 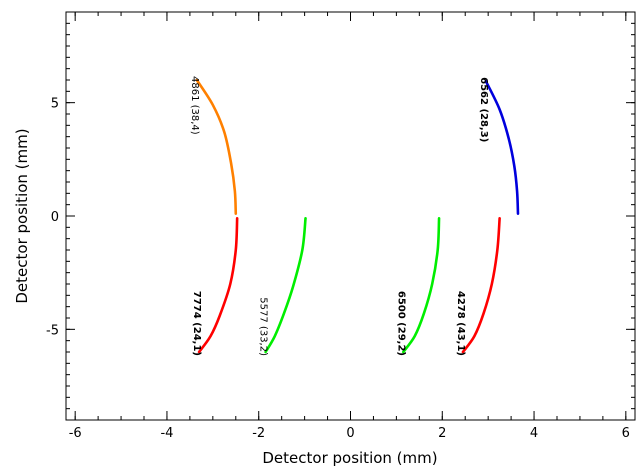 I want to click on x-tick-label: 2, so click(x=442, y=433).